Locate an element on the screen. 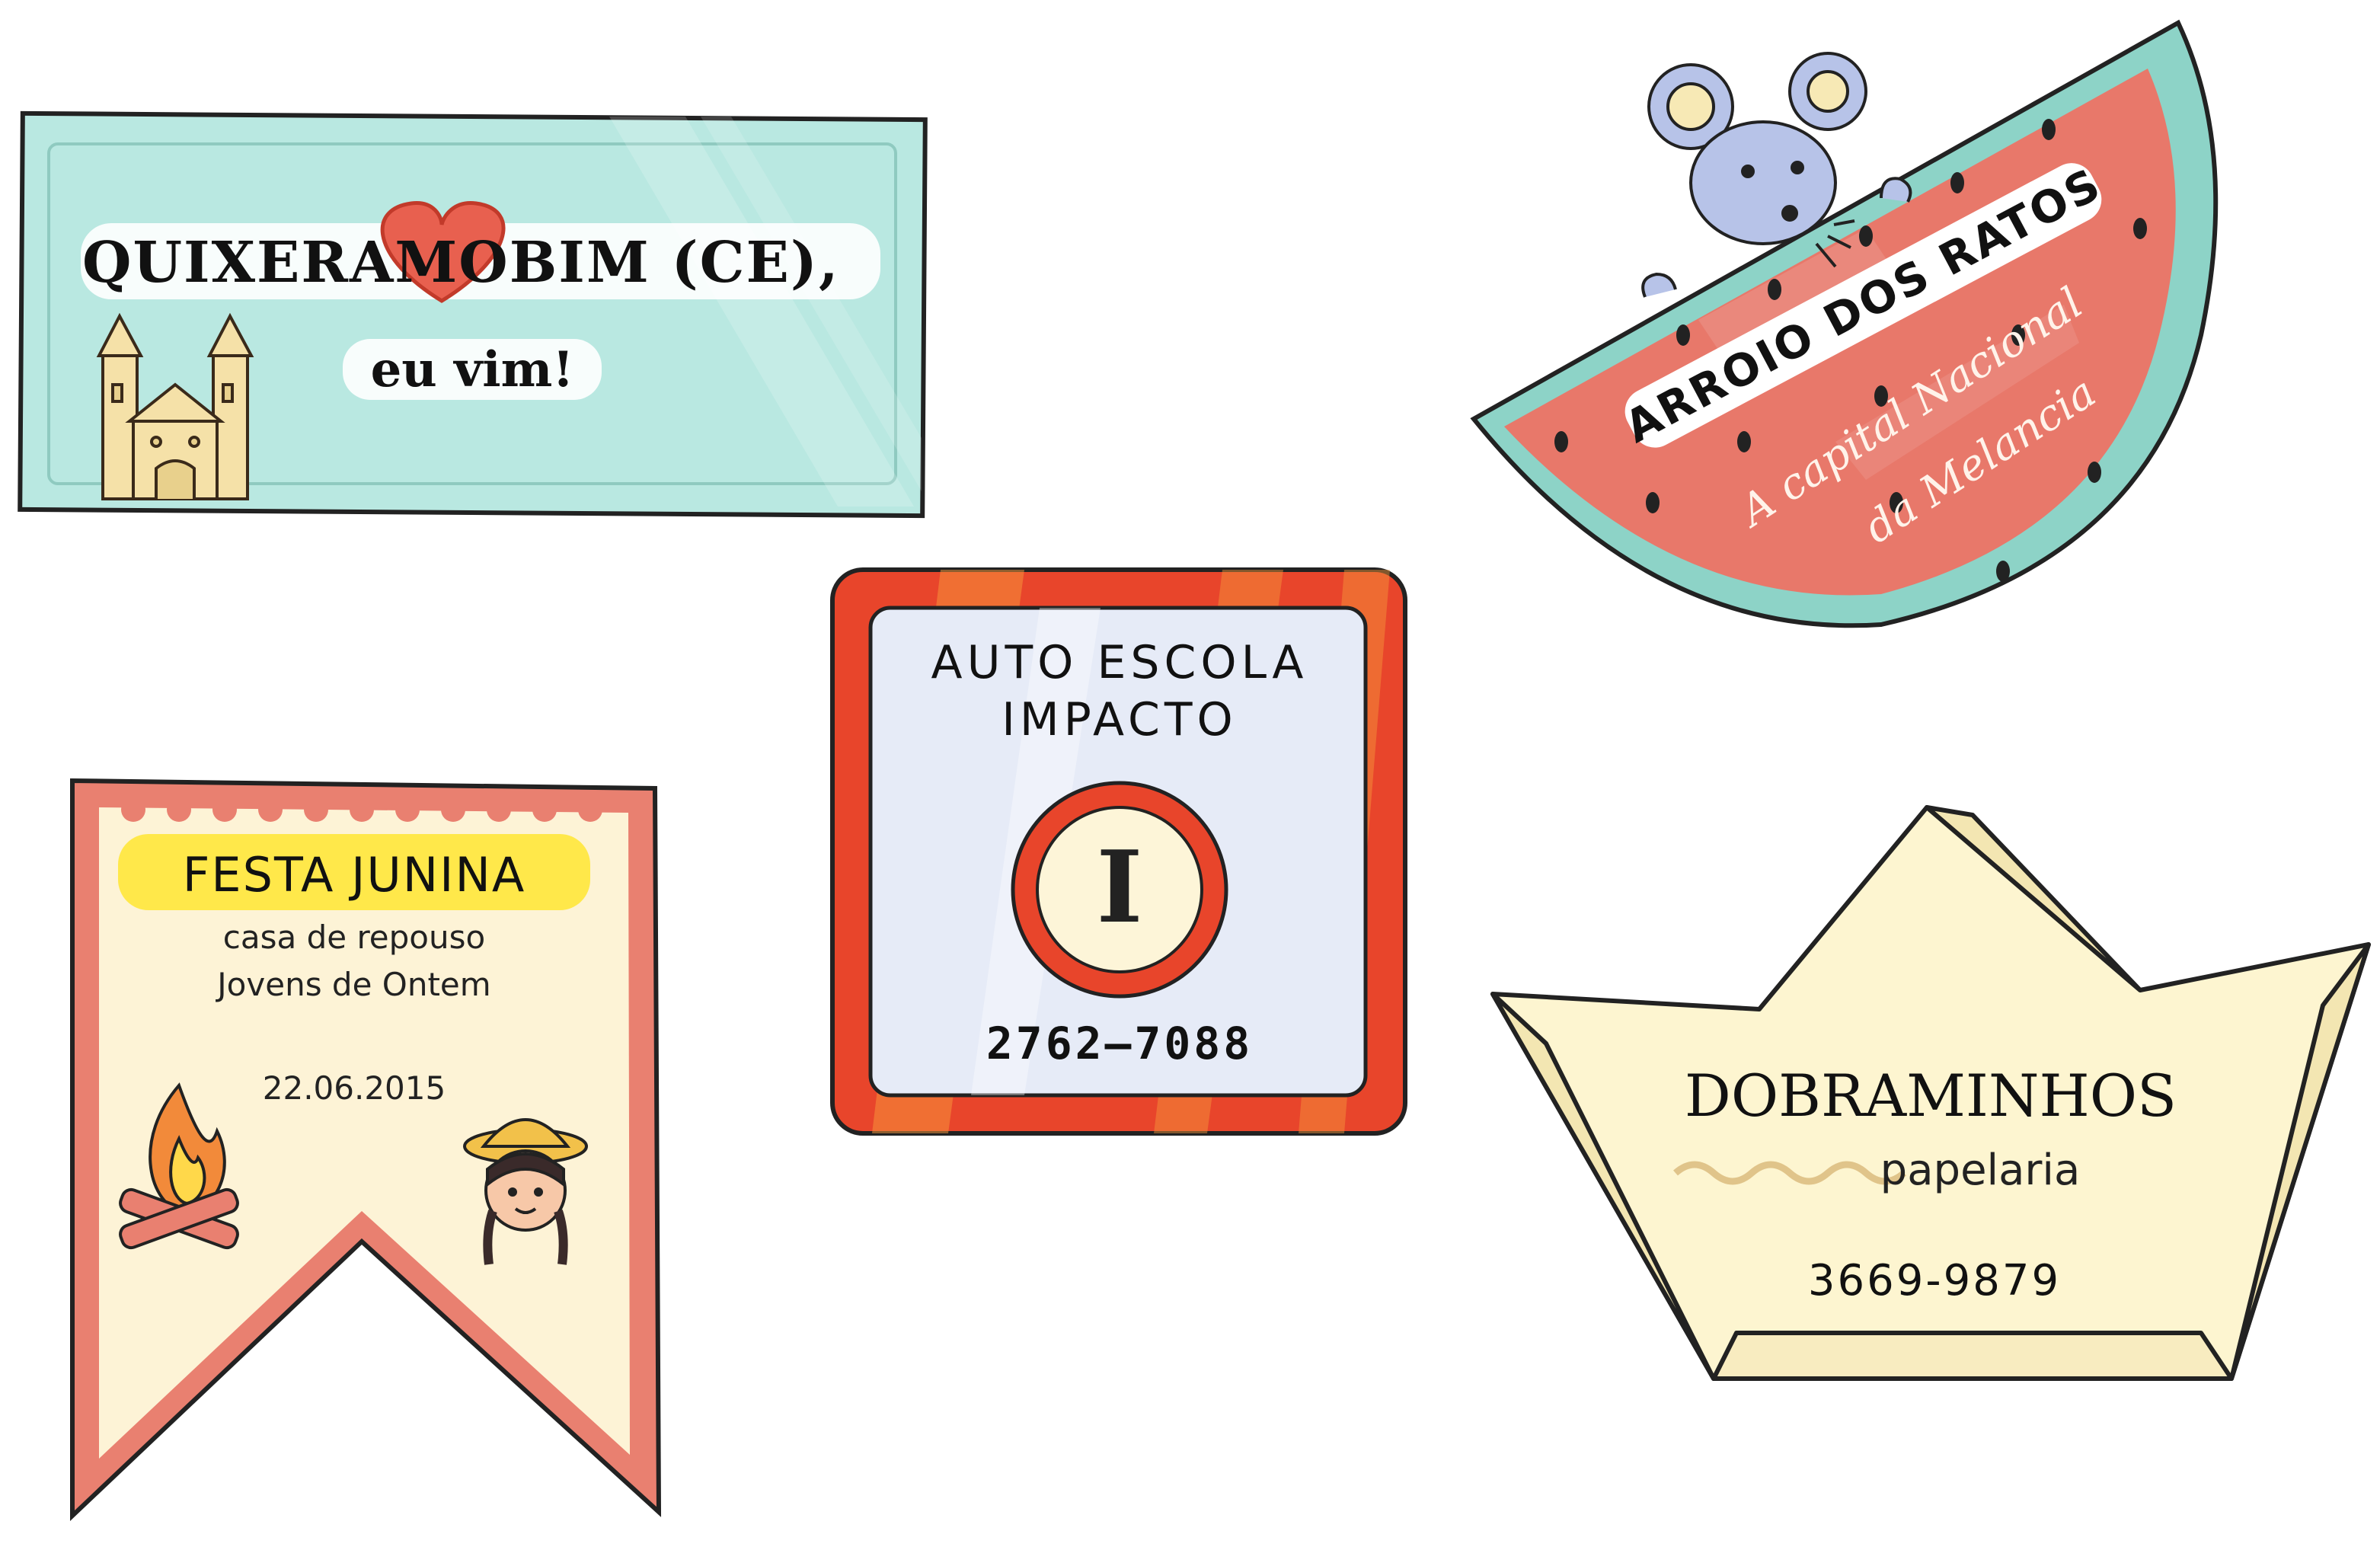 The image size is (2380, 1550). seed-dots is located at coordinates (1851, 350).